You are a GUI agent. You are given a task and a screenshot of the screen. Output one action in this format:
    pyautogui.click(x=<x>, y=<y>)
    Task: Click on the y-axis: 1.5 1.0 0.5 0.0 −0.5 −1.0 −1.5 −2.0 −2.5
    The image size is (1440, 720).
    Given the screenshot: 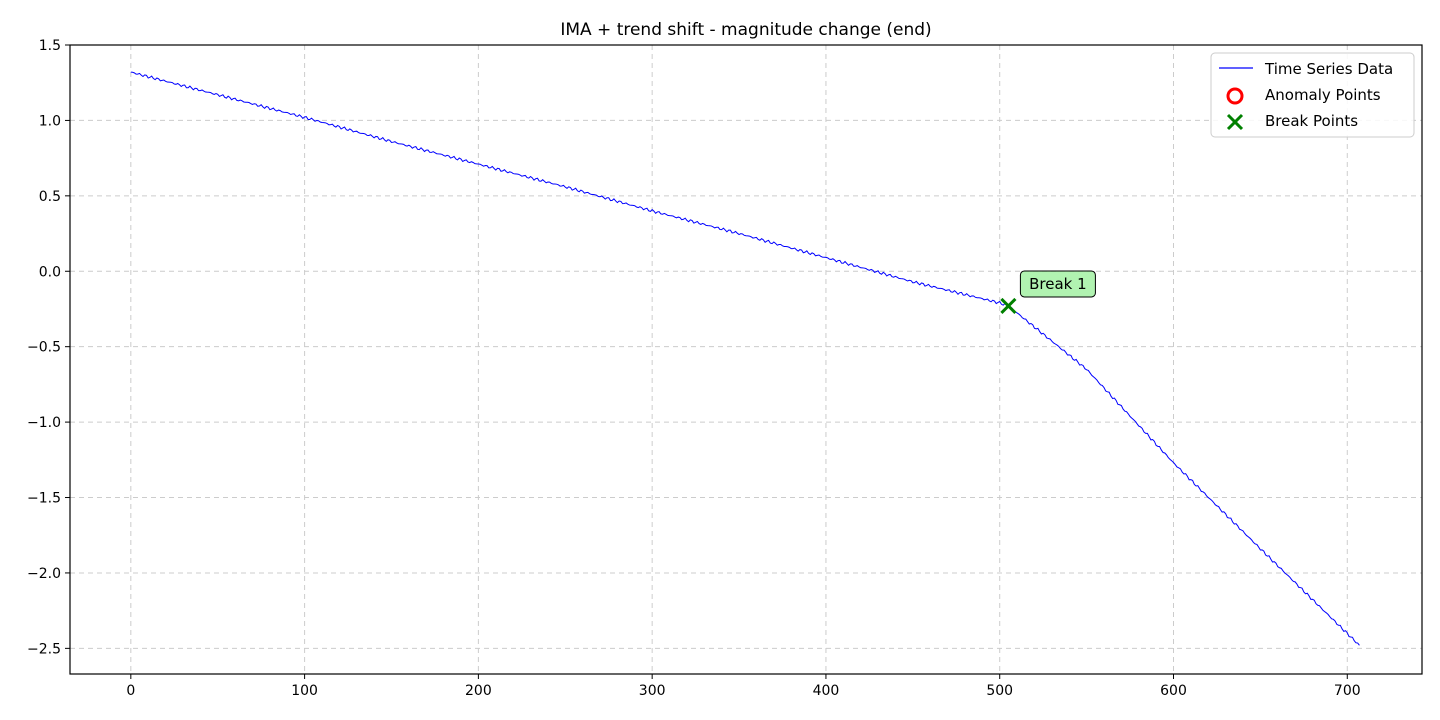 What is the action you would take?
    pyautogui.click(x=48, y=347)
    